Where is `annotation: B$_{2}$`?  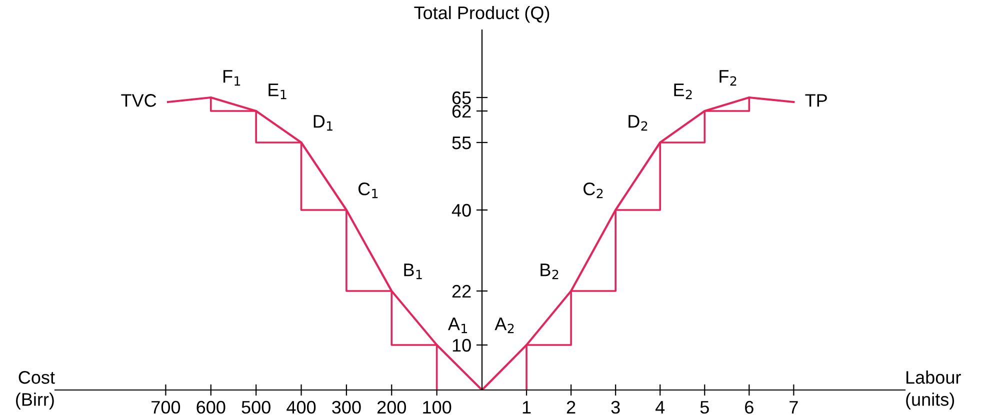 annotation: B$_{2}$ is located at coordinates (549, 272).